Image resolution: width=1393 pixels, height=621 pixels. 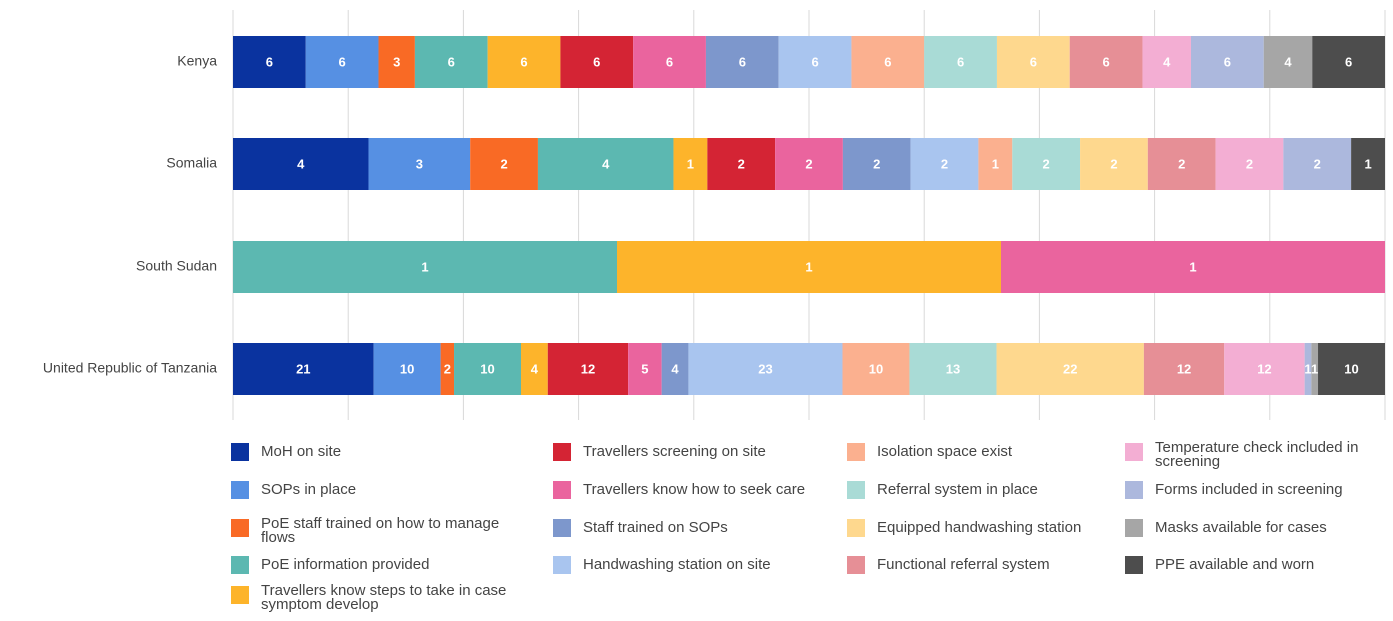 What do you see at coordinates (953, 368) in the screenshot?
I see `segment-label: 13` at bounding box center [953, 368].